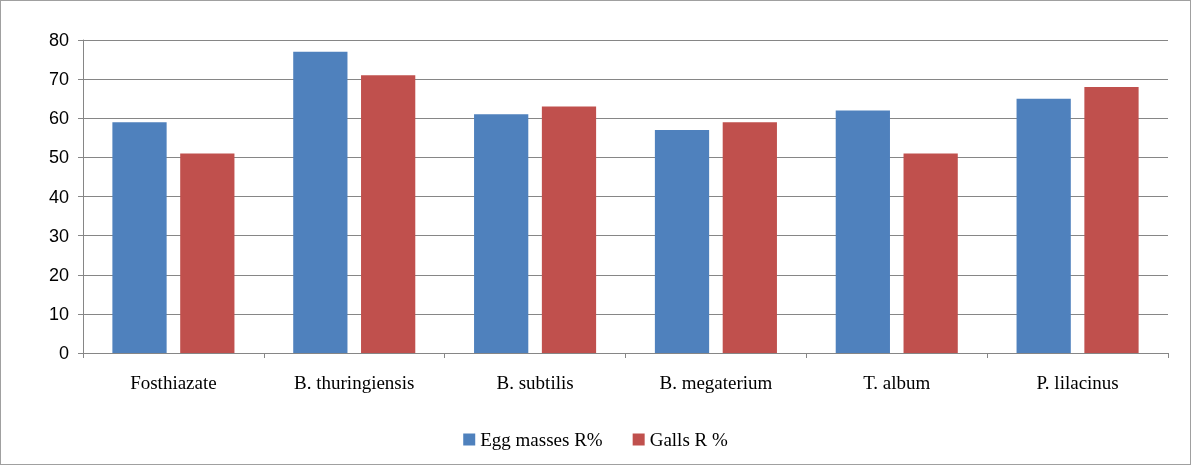 The height and width of the screenshot is (465, 1191). Describe the element at coordinates (541, 439) in the screenshot. I see `legend-label: Egg masses R%` at that location.